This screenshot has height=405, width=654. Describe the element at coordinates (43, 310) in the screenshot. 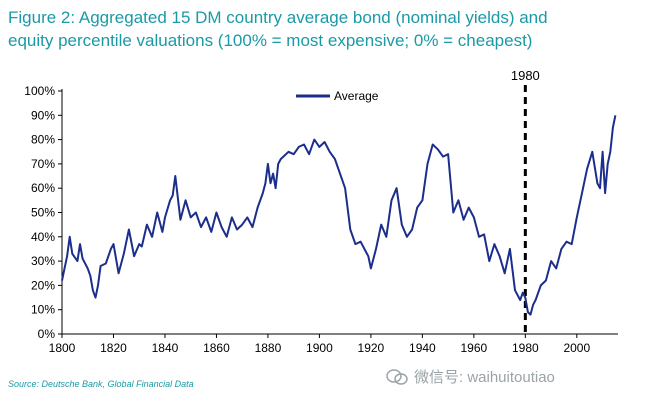

I see `y-tick-label: 10%` at that location.